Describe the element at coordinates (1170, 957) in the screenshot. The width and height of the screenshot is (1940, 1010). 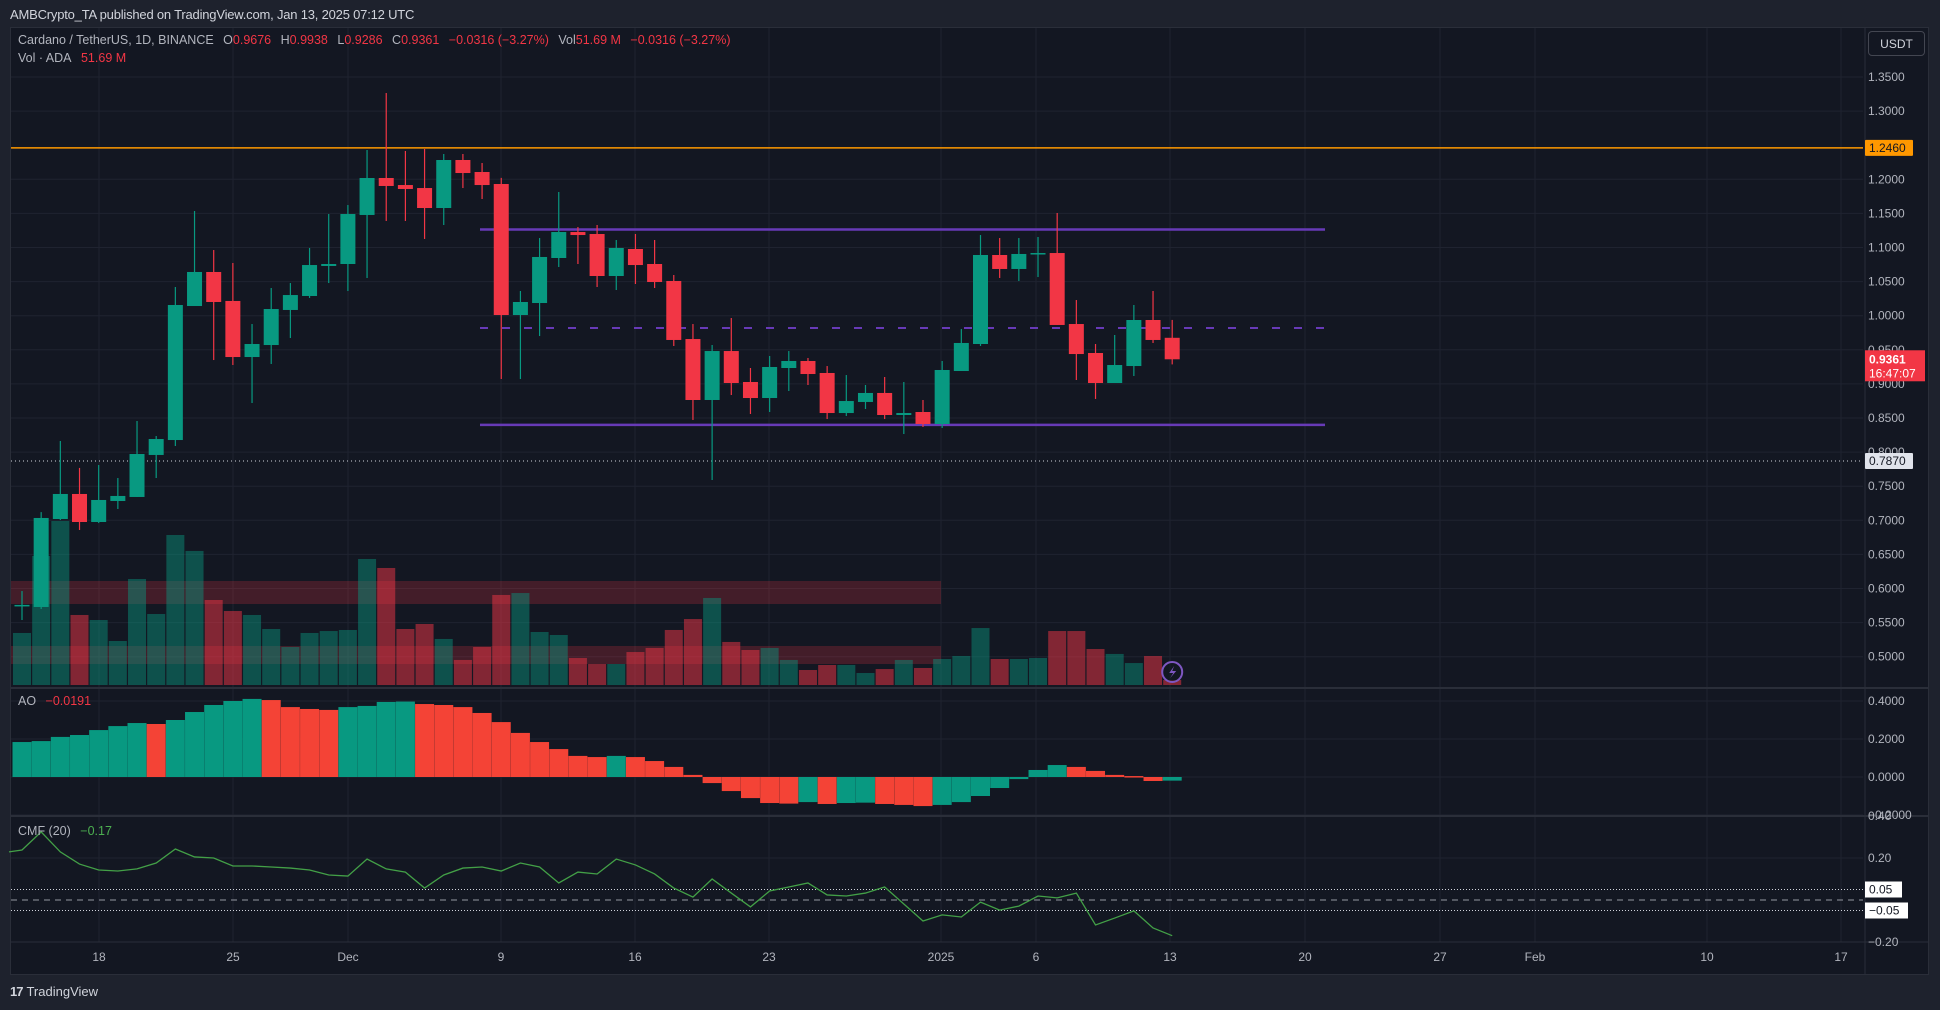
I see `time-tick-label: 13` at that location.